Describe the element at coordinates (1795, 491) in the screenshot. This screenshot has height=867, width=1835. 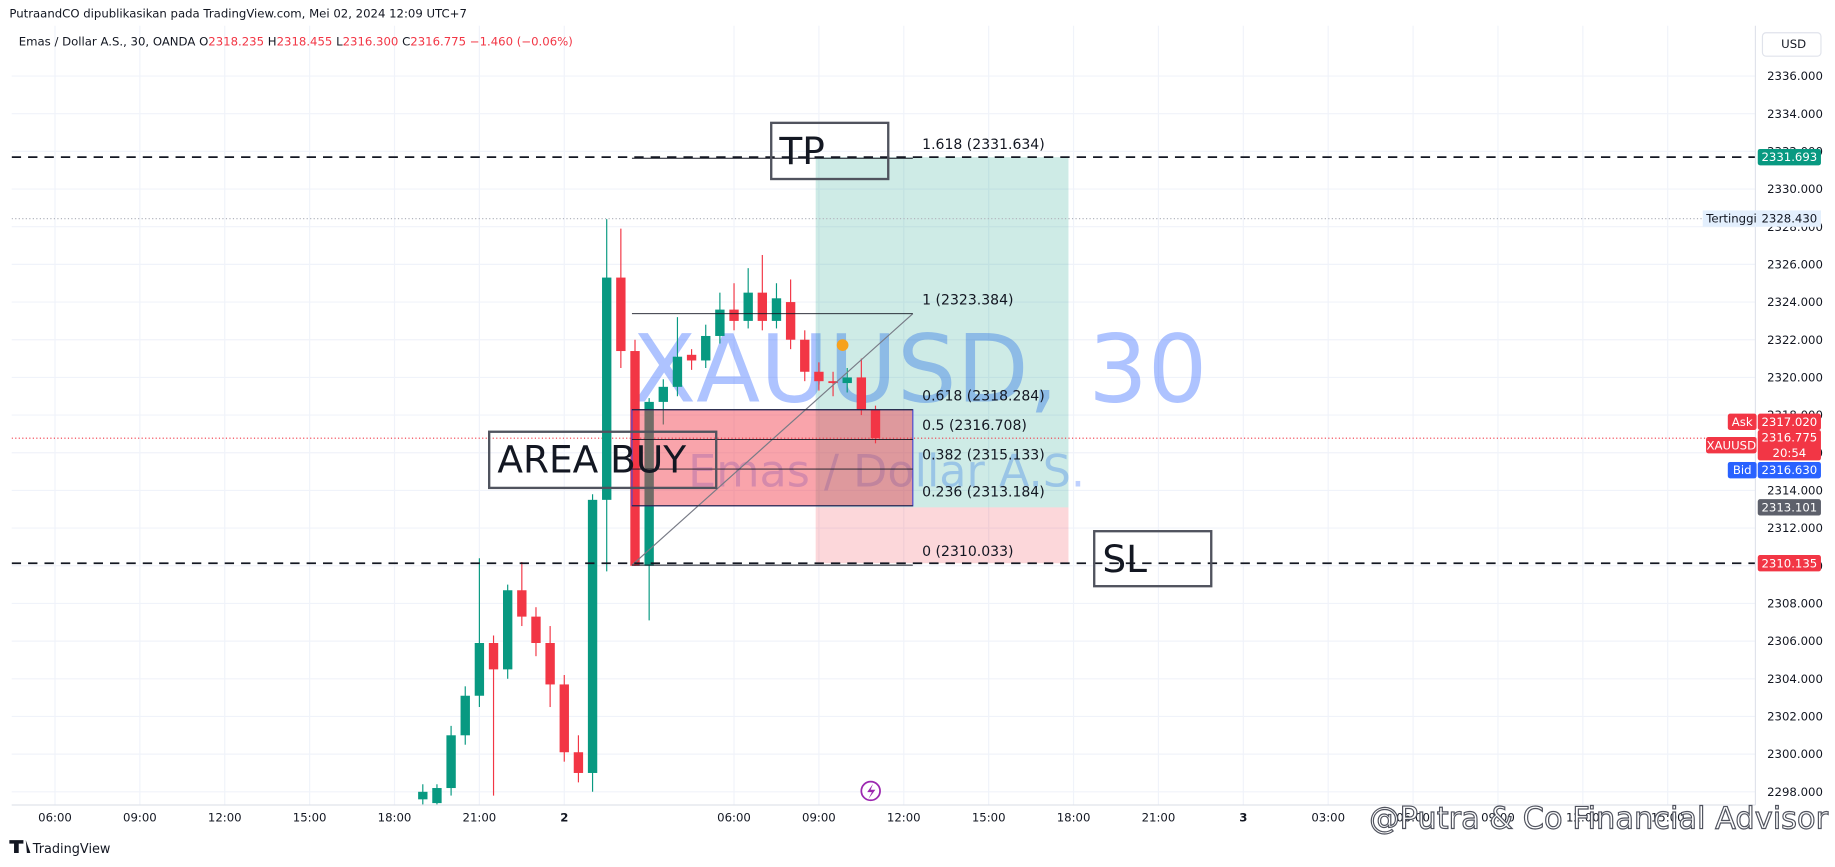
I see `y-tick-label: 2314.000` at that location.